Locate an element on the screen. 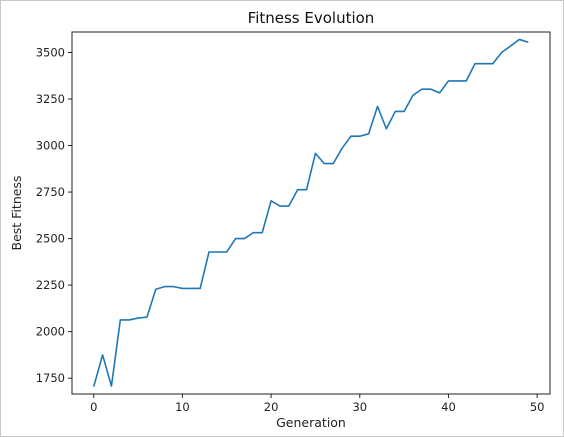 This screenshot has width=564, height=437. x-tick-label: 40 is located at coordinates (448, 407).